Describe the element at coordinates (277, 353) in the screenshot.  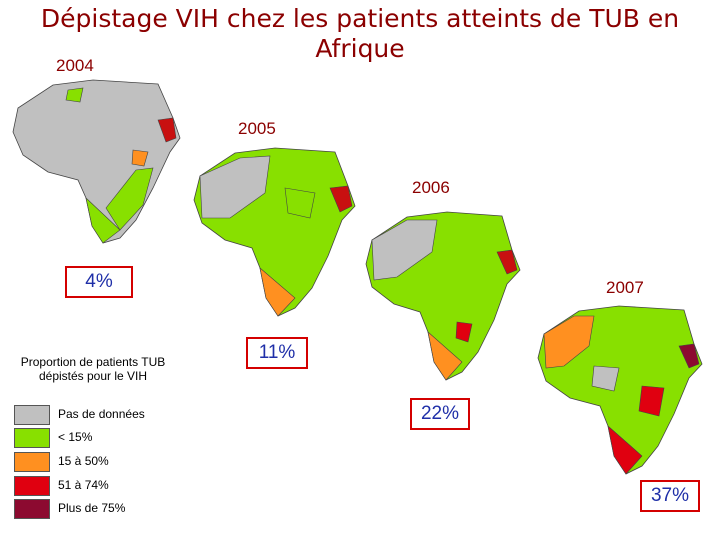
I see `percent-box-2005: 11%` at that location.